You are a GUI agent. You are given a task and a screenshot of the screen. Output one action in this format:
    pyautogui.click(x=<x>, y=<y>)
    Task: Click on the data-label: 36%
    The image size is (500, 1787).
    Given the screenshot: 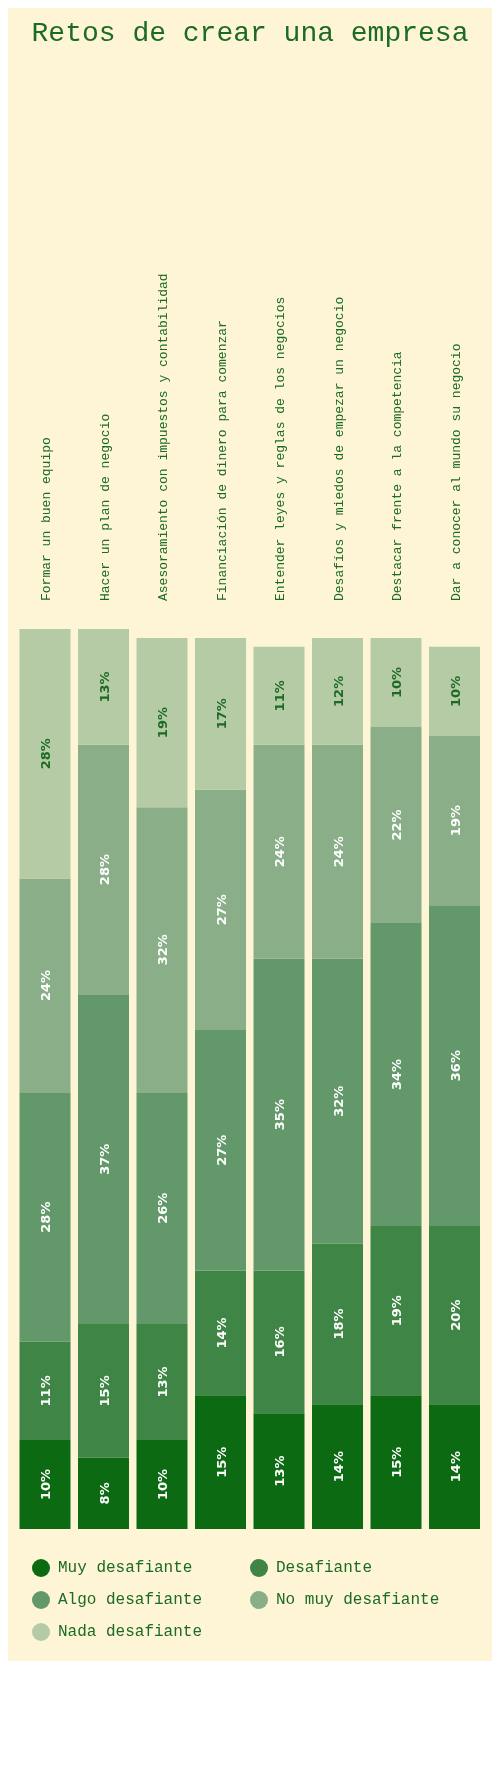 What is the action you would take?
    pyautogui.click(x=455, y=1066)
    